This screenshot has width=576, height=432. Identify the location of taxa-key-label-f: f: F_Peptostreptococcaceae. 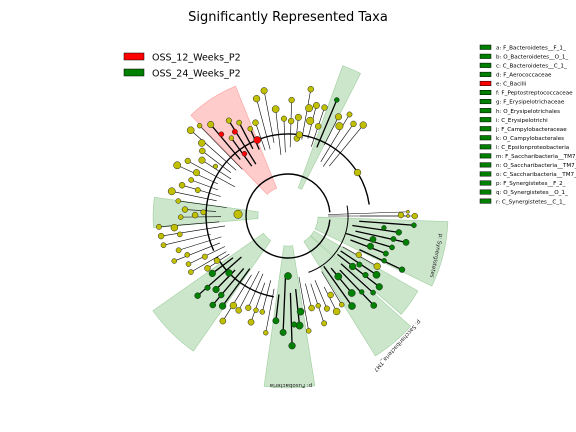
(534, 94).